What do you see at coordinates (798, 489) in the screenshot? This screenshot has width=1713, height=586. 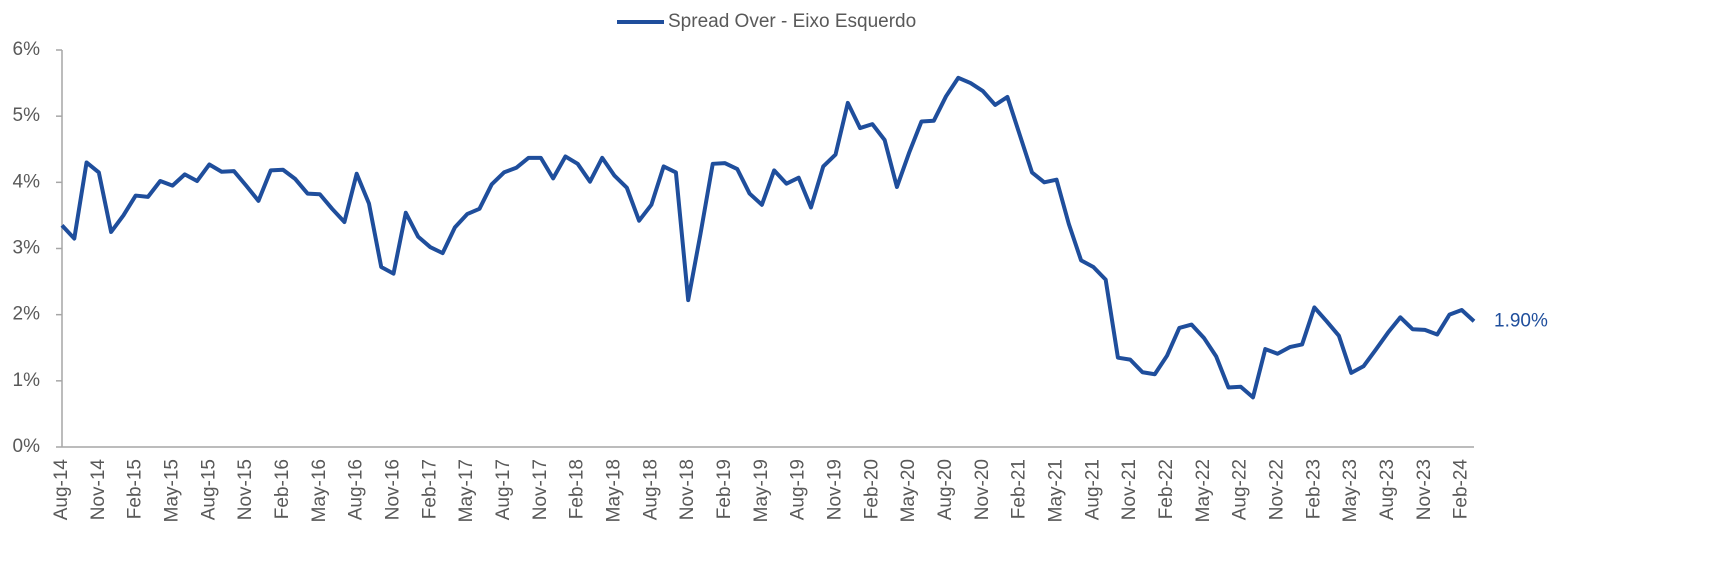 I see `x-tick-label: Aug-19` at bounding box center [798, 489].